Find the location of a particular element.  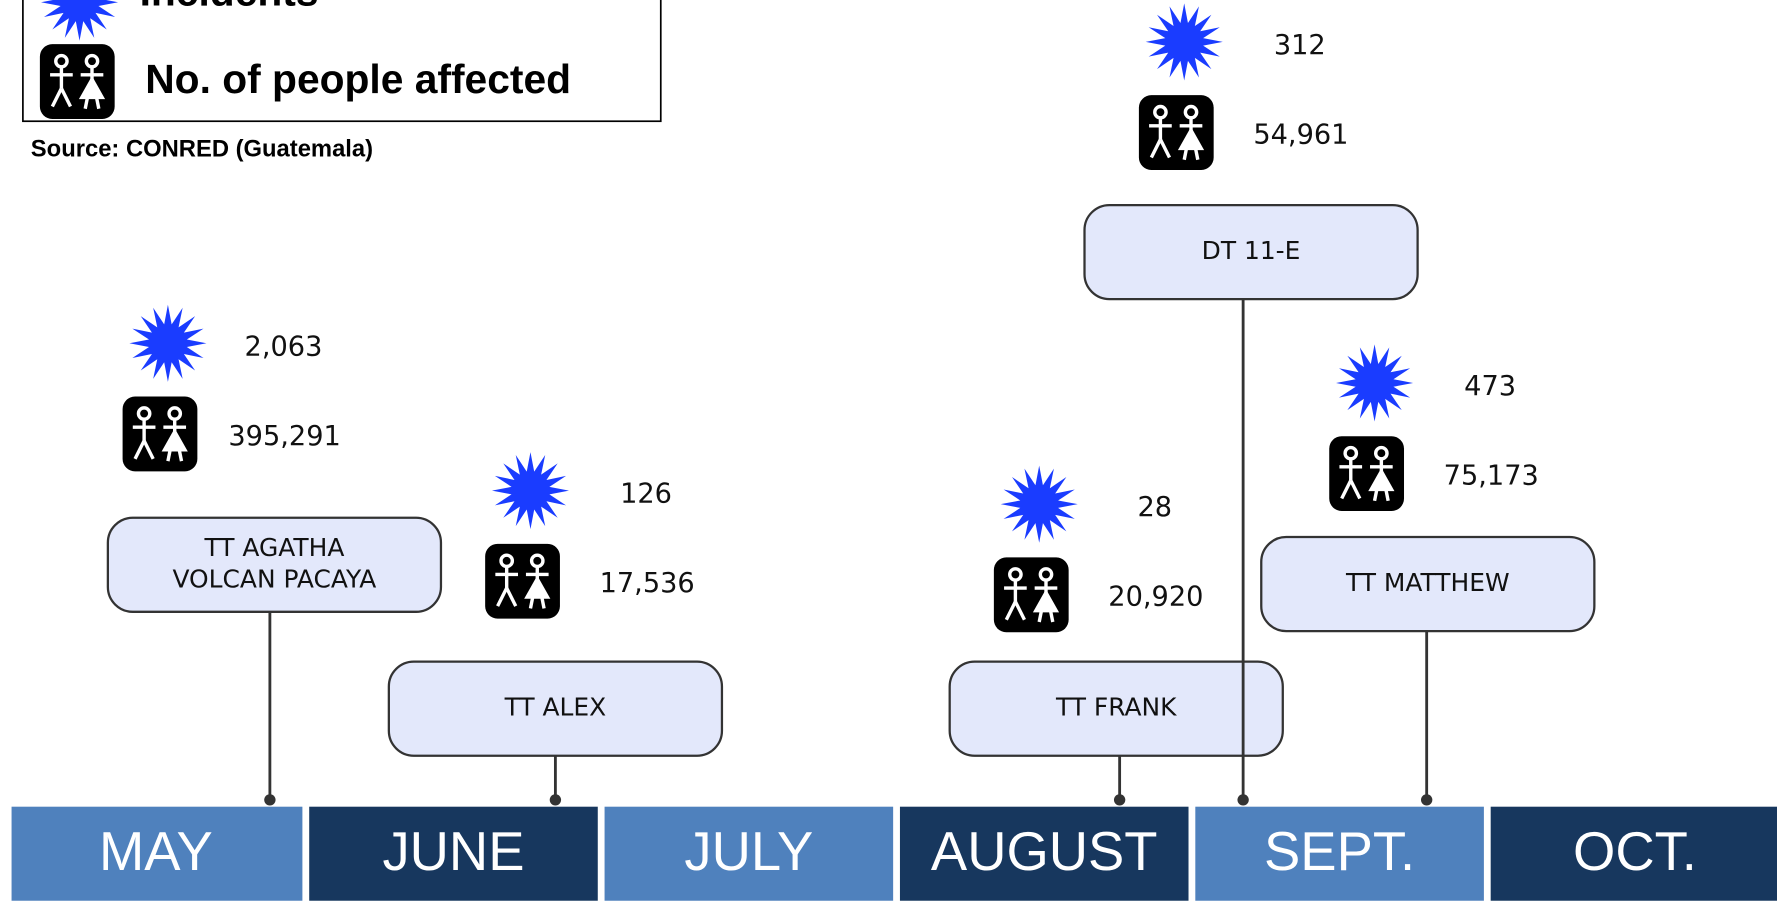

legend-label: Incidents is located at coordinates (229, 7).